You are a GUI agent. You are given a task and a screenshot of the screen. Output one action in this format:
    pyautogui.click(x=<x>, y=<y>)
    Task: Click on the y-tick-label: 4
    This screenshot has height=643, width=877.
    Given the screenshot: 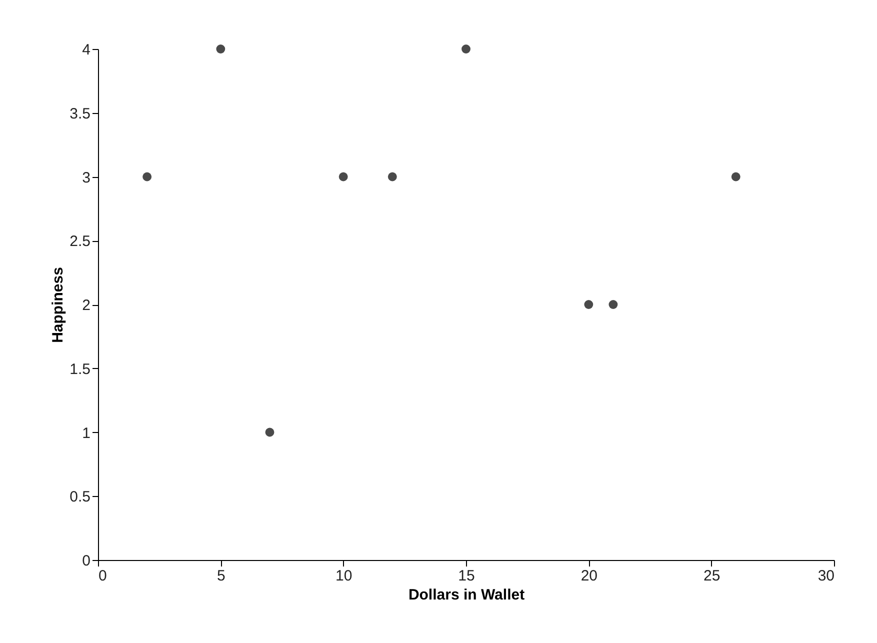 What is the action you would take?
    pyautogui.click(x=86, y=50)
    